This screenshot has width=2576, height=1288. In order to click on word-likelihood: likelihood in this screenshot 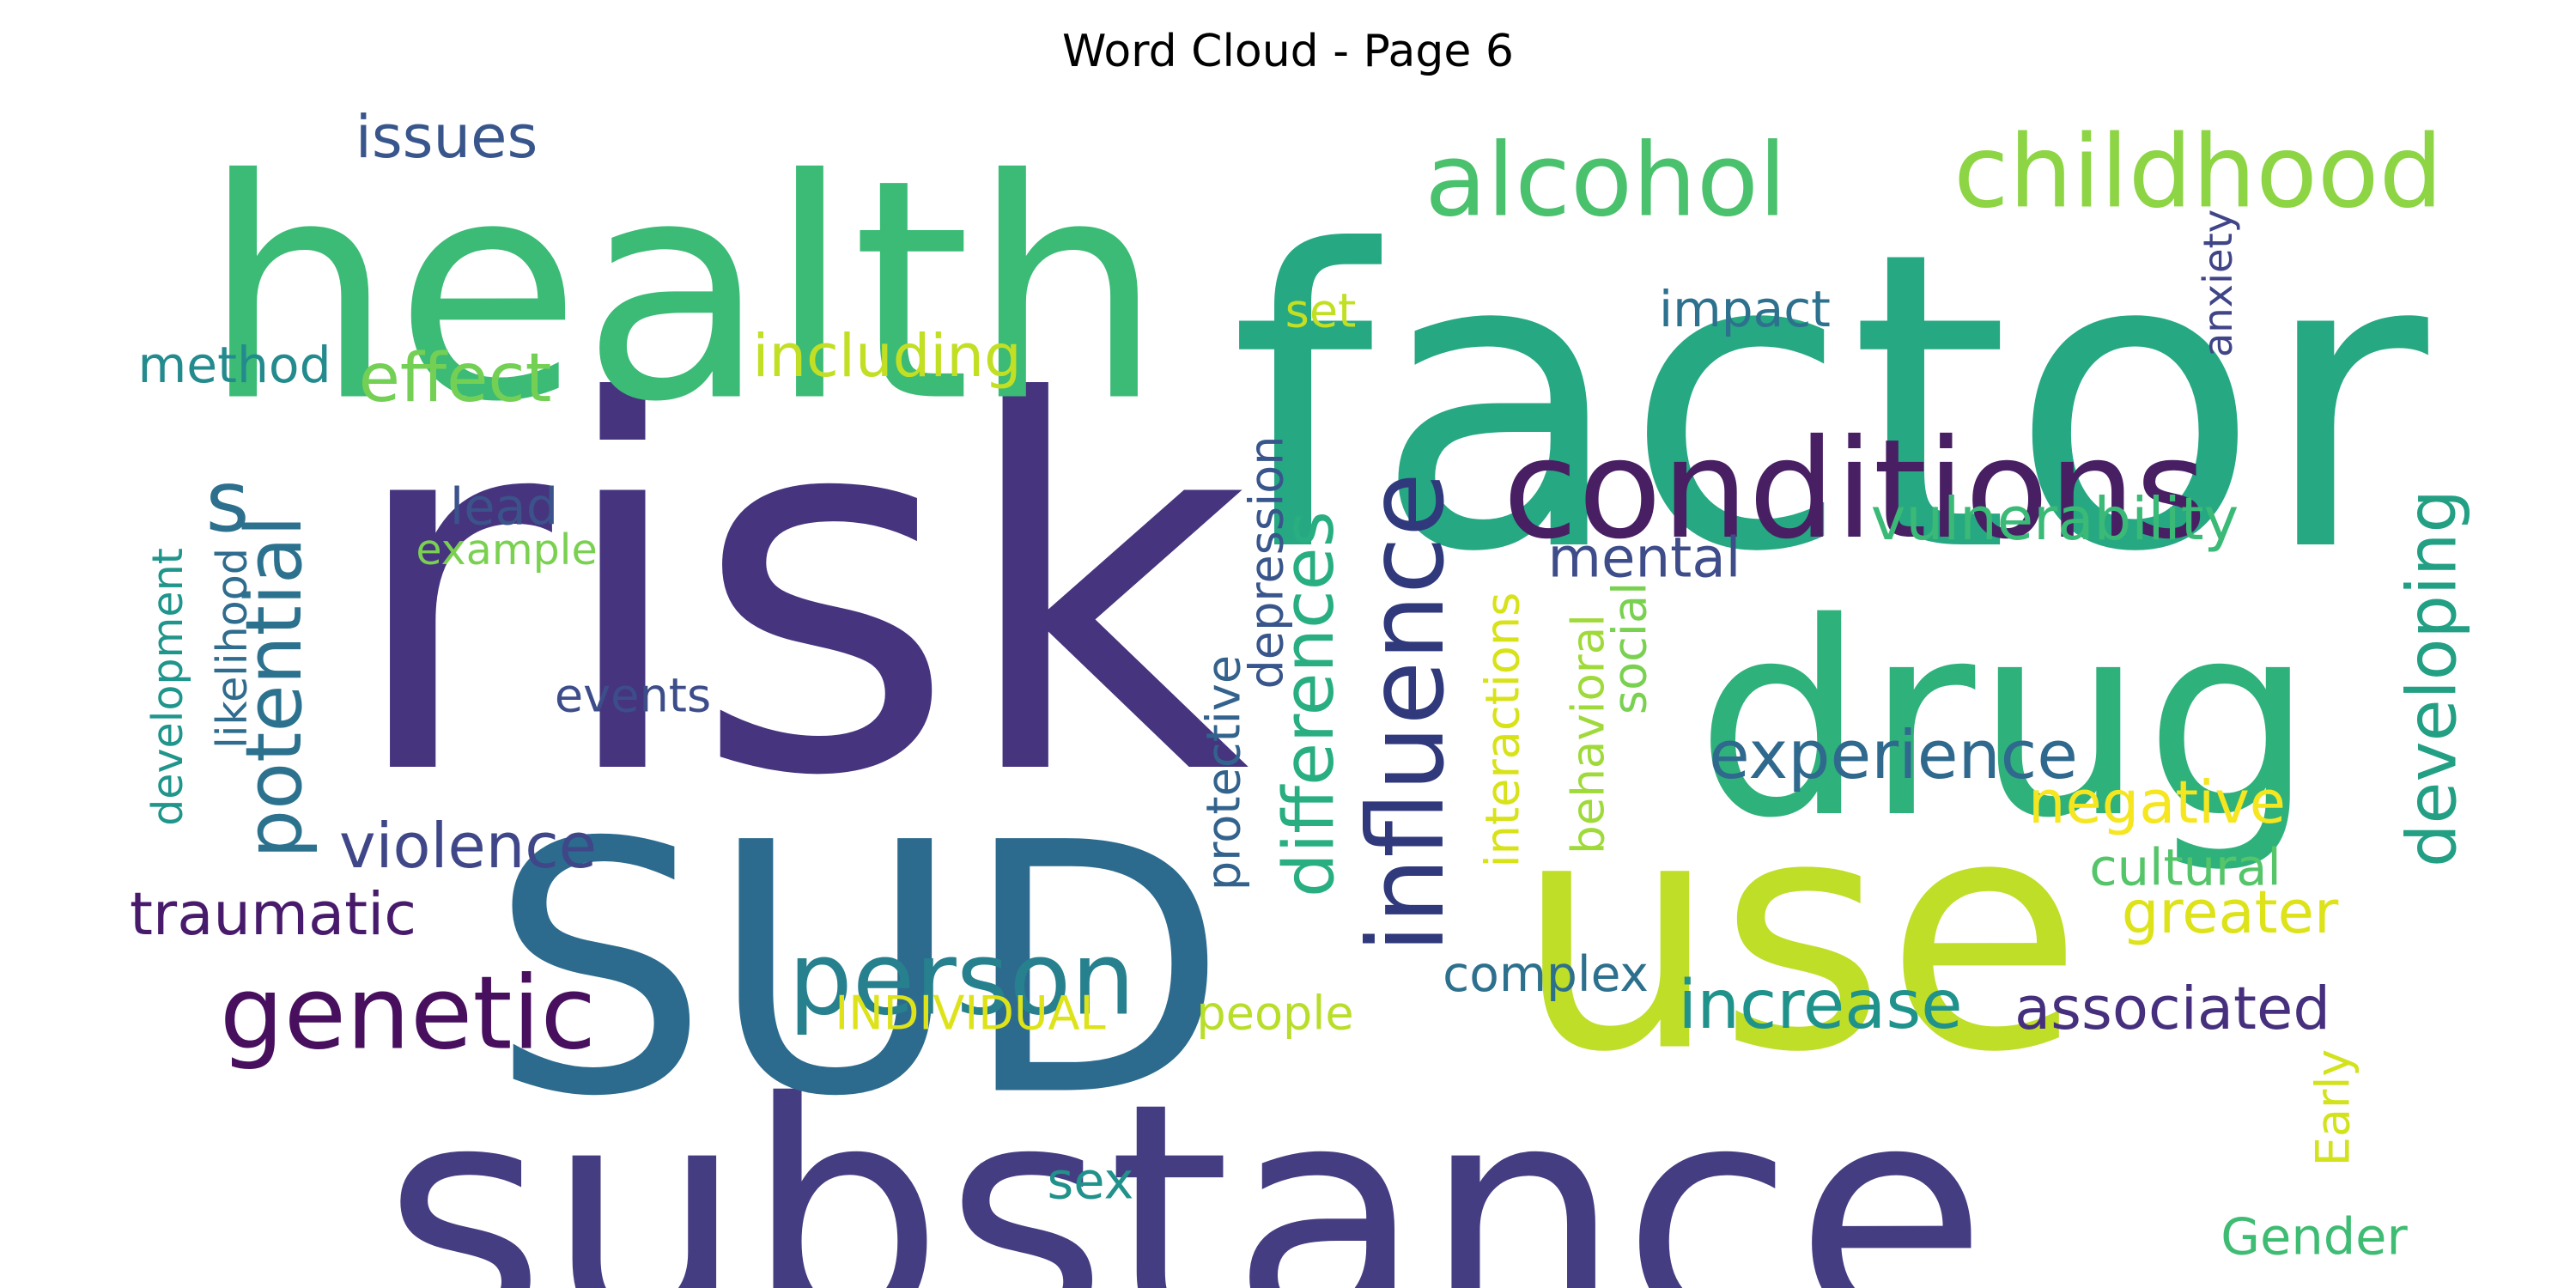, I will do `click(232, 649)`.